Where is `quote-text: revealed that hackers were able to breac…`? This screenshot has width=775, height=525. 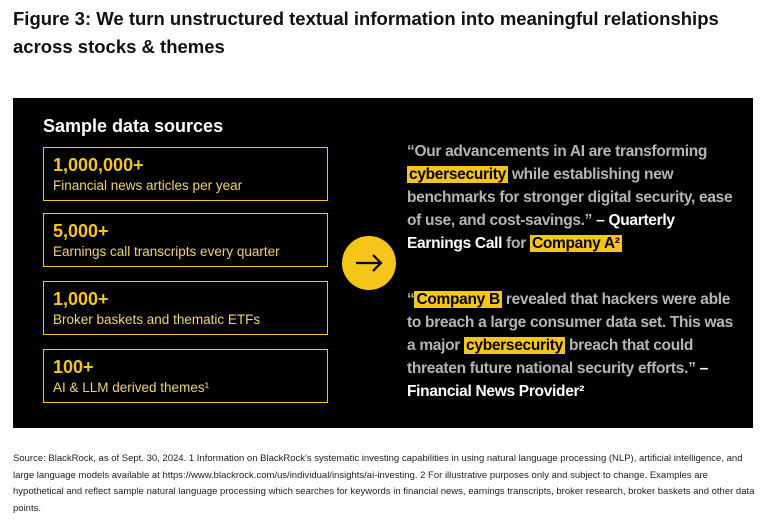 quote-text: revealed that hackers were able to breac… is located at coordinates (570, 322).